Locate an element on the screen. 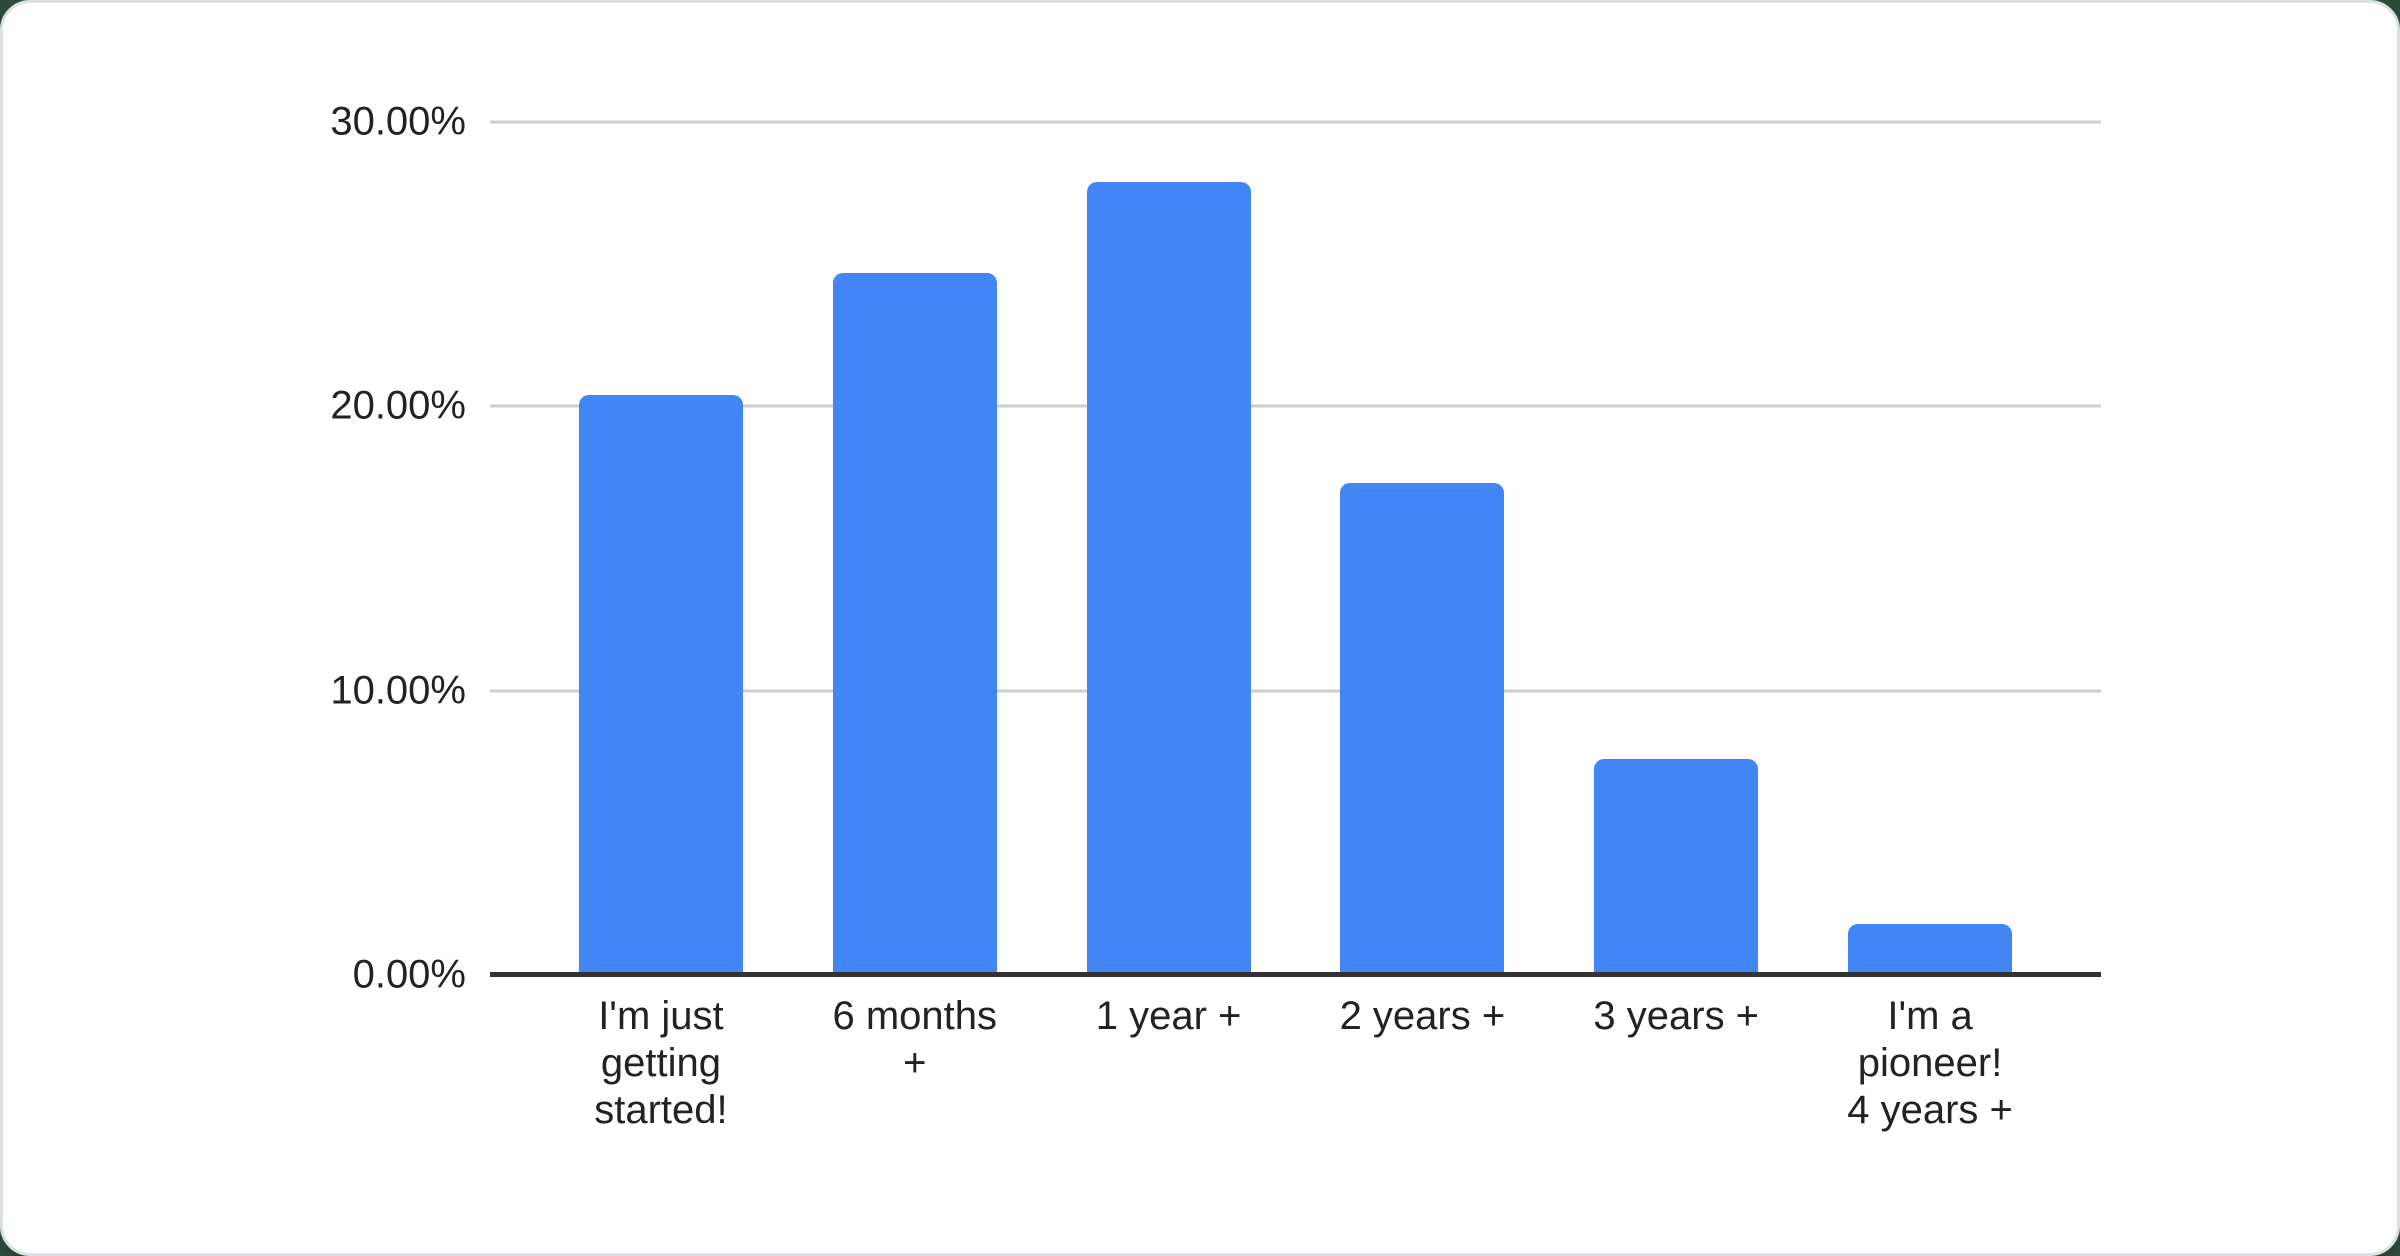 Image resolution: width=2400 pixels, height=1256 pixels. y-tick-label: 30.00% is located at coordinates (398, 121).